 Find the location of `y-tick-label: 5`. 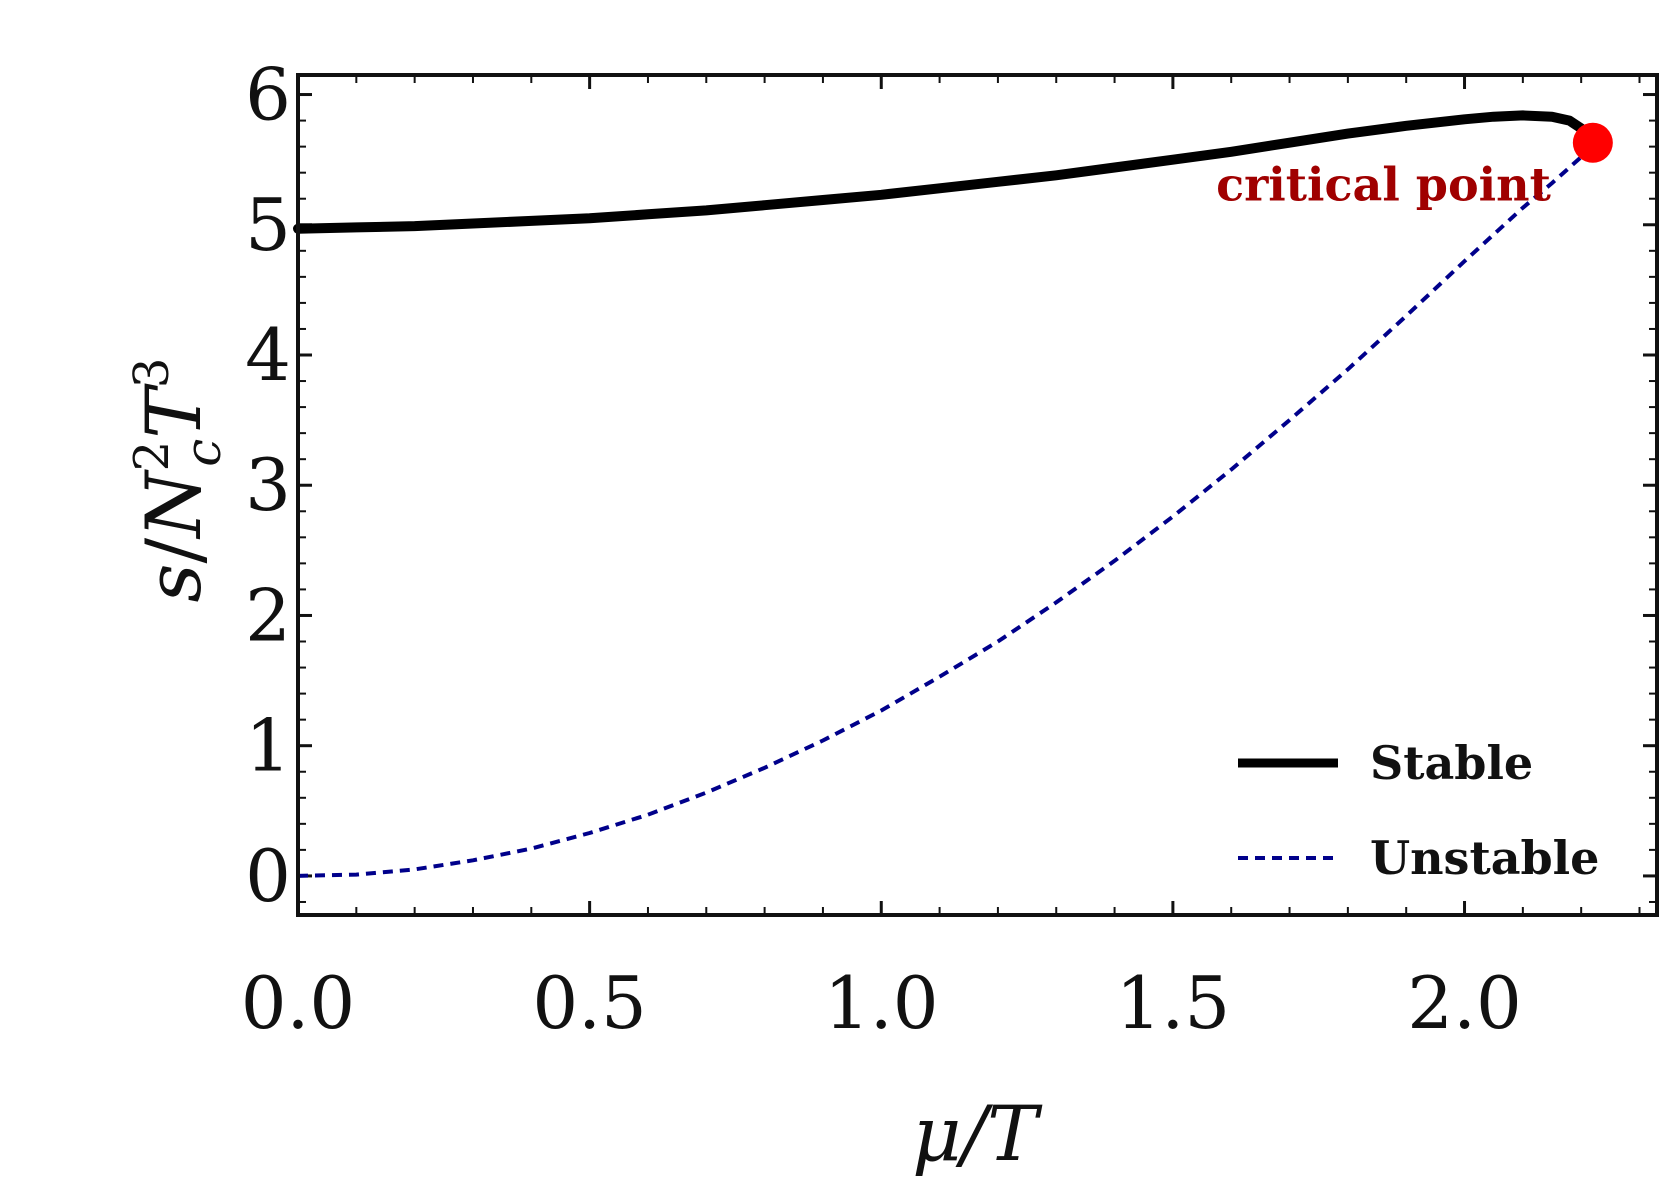

y-tick-label: 5 is located at coordinates (268, 225).